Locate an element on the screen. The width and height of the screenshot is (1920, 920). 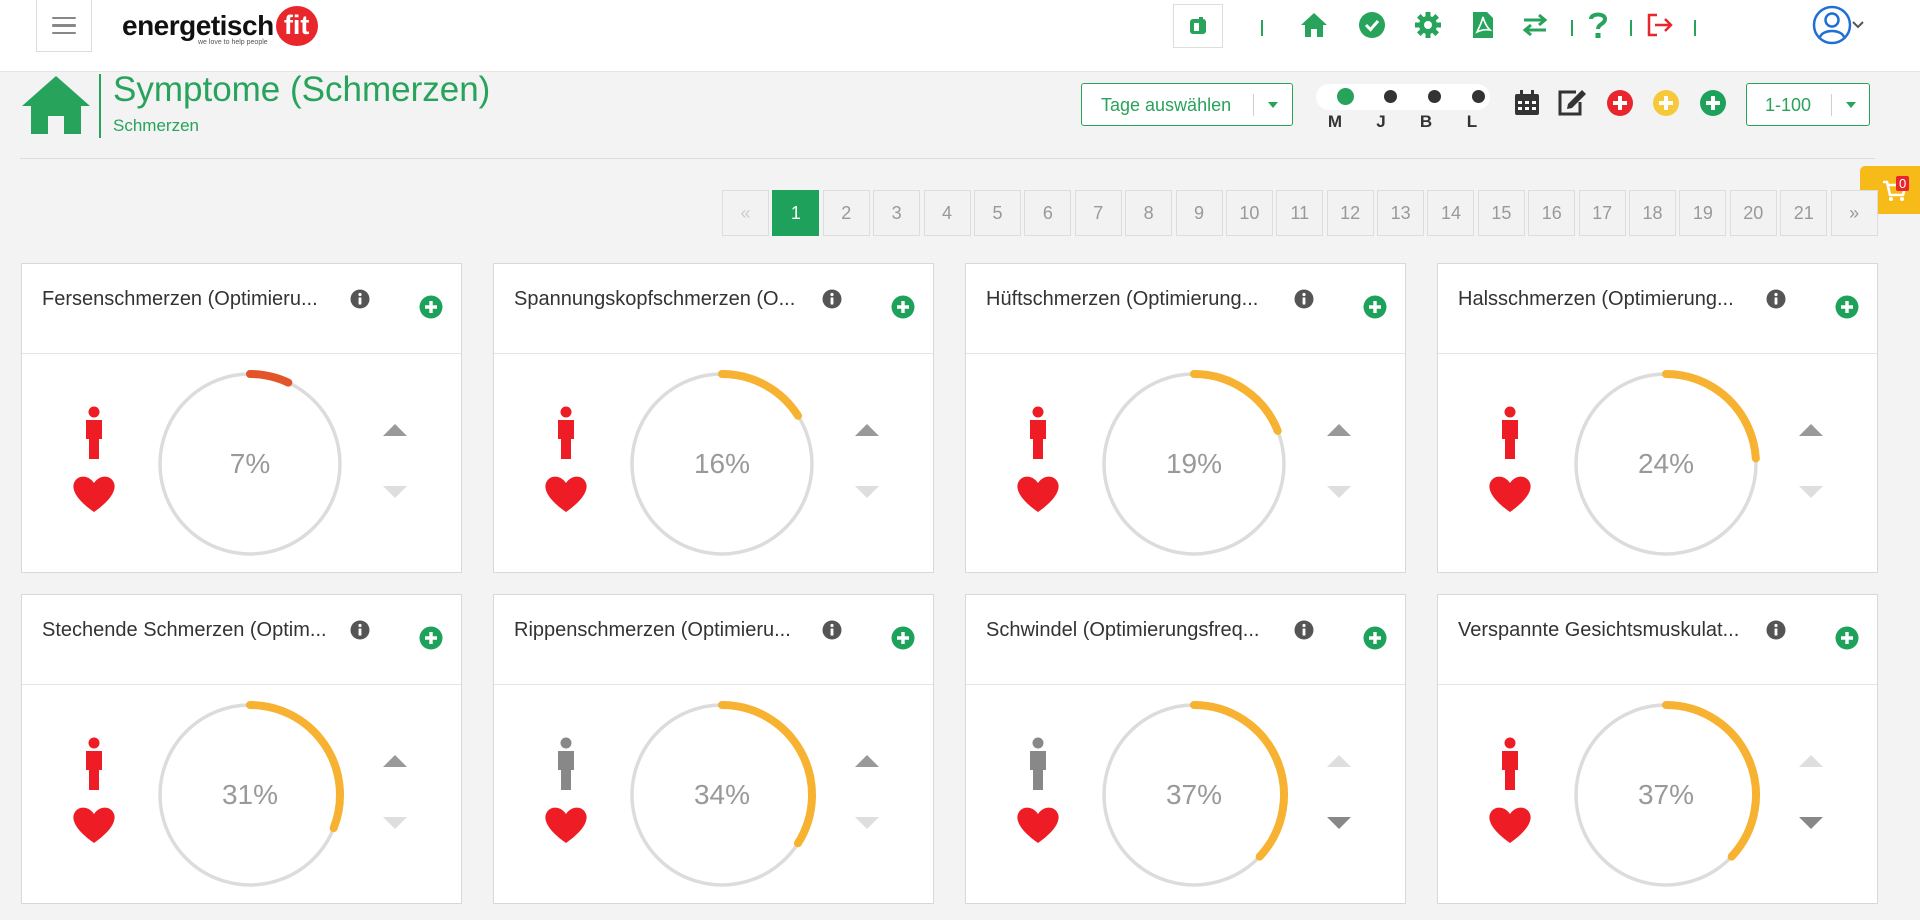
range-select-dropdown: 1-100 is located at coordinates (1808, 104).